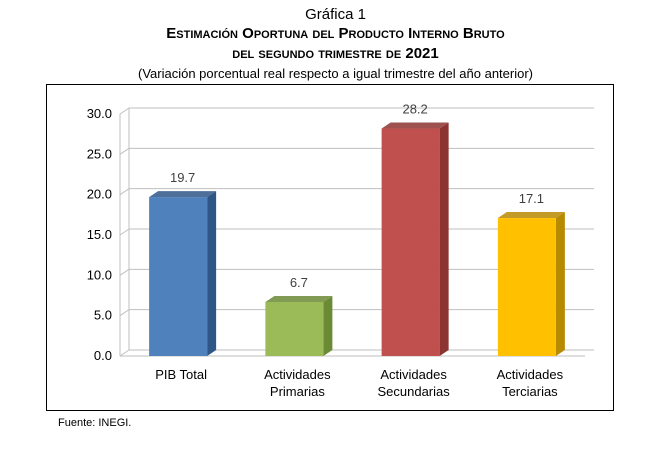 The width and height of the screenshot is (671, 451). I want to click on y-tick-label: 10.0, so click(99, 274).